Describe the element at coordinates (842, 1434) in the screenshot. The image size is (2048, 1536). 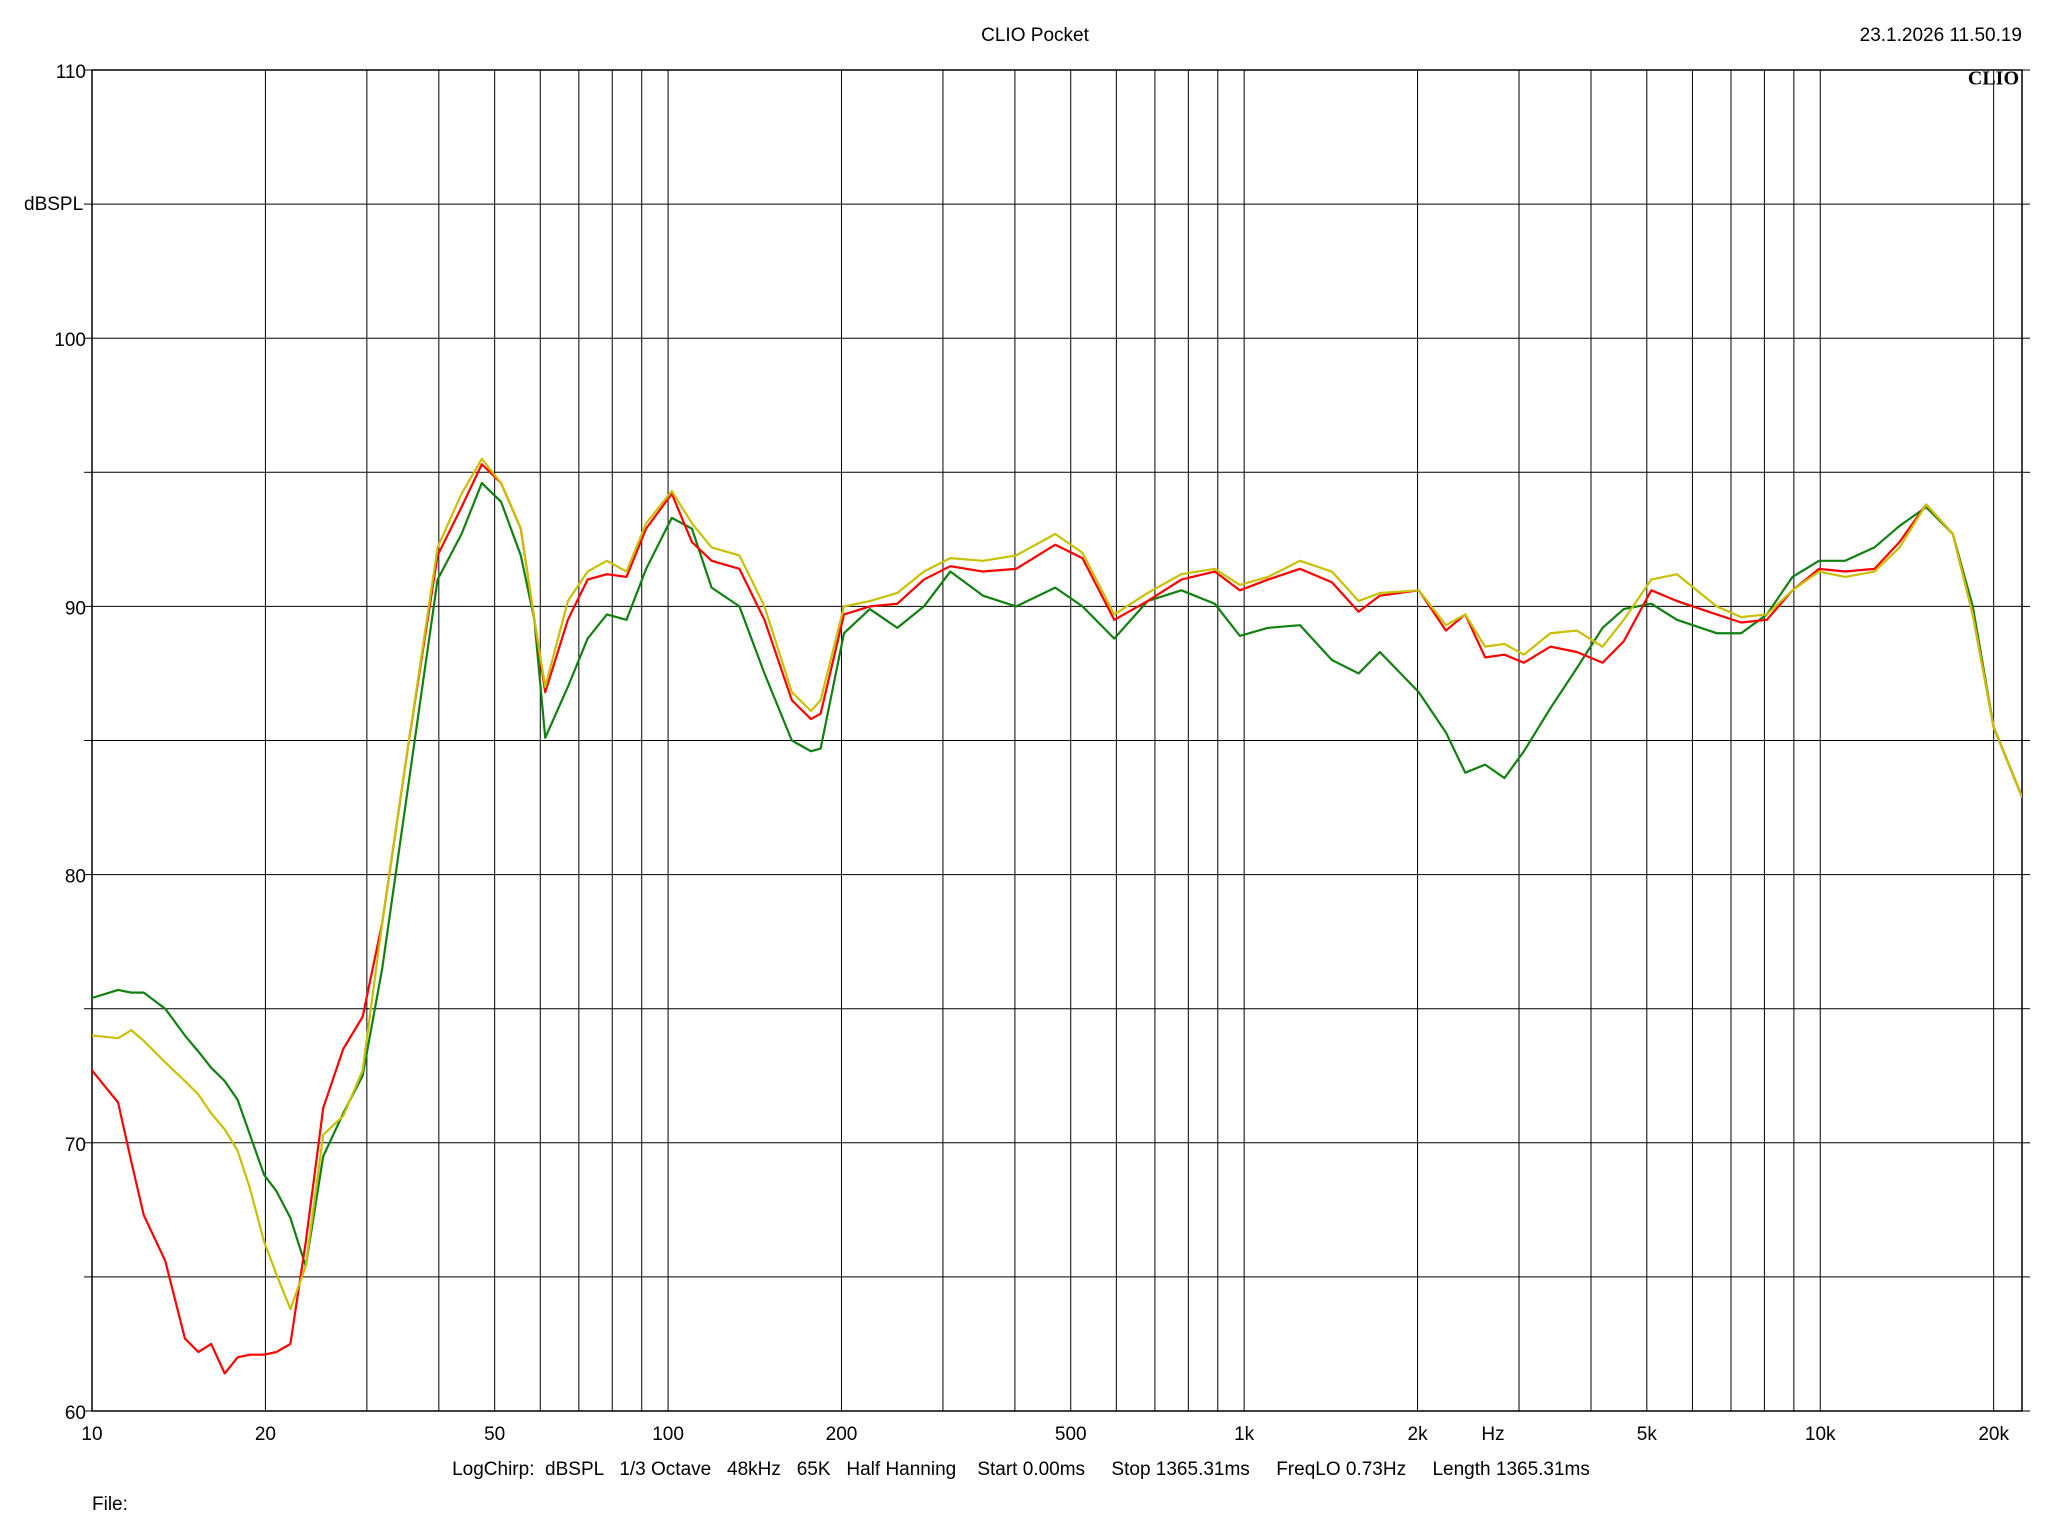
I see `x-tick-label: 200` at that location.